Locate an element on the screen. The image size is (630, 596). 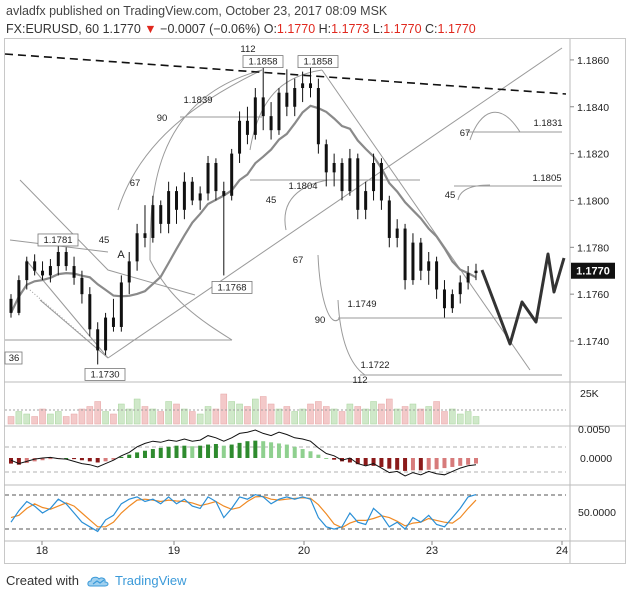
open-label: O: is located at coordinates (270, 29).